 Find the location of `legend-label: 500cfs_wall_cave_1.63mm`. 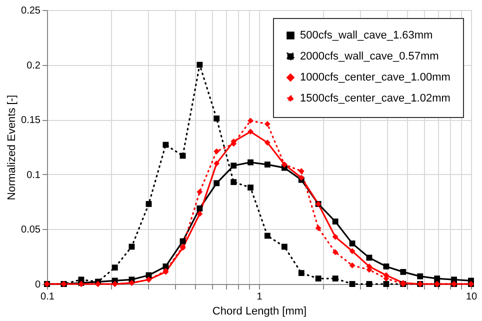

legend-label: 500cfs_wall_cave_1.63mm is located at coordinates (366, 36).